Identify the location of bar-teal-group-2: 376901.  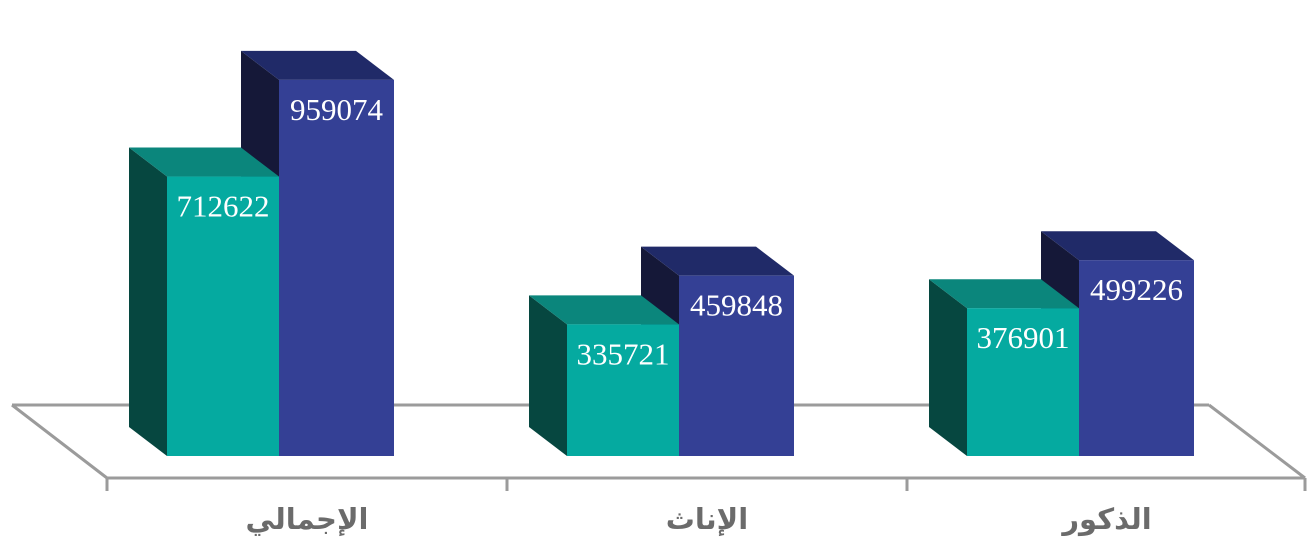
(1004, 367).